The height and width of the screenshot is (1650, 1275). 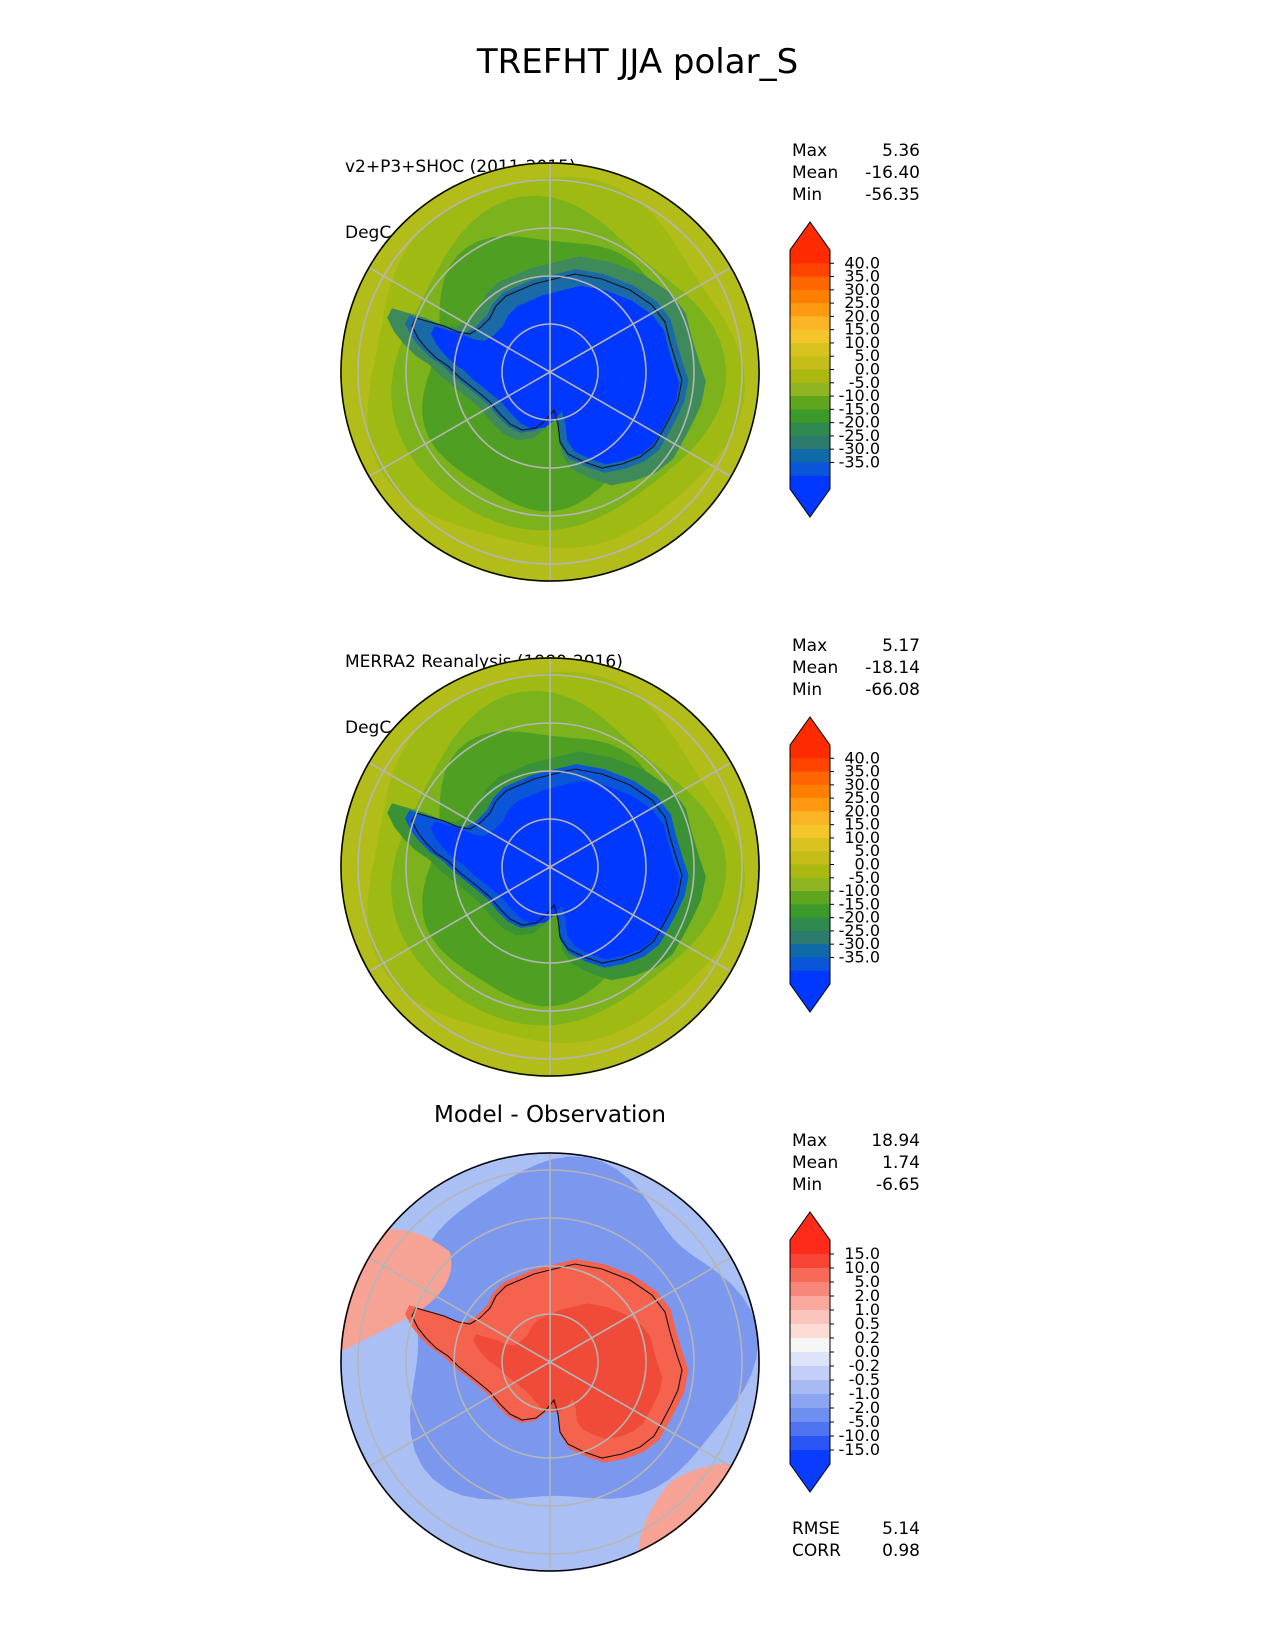 I want to click on polar-map-difference, so click(x=550, y=1362).